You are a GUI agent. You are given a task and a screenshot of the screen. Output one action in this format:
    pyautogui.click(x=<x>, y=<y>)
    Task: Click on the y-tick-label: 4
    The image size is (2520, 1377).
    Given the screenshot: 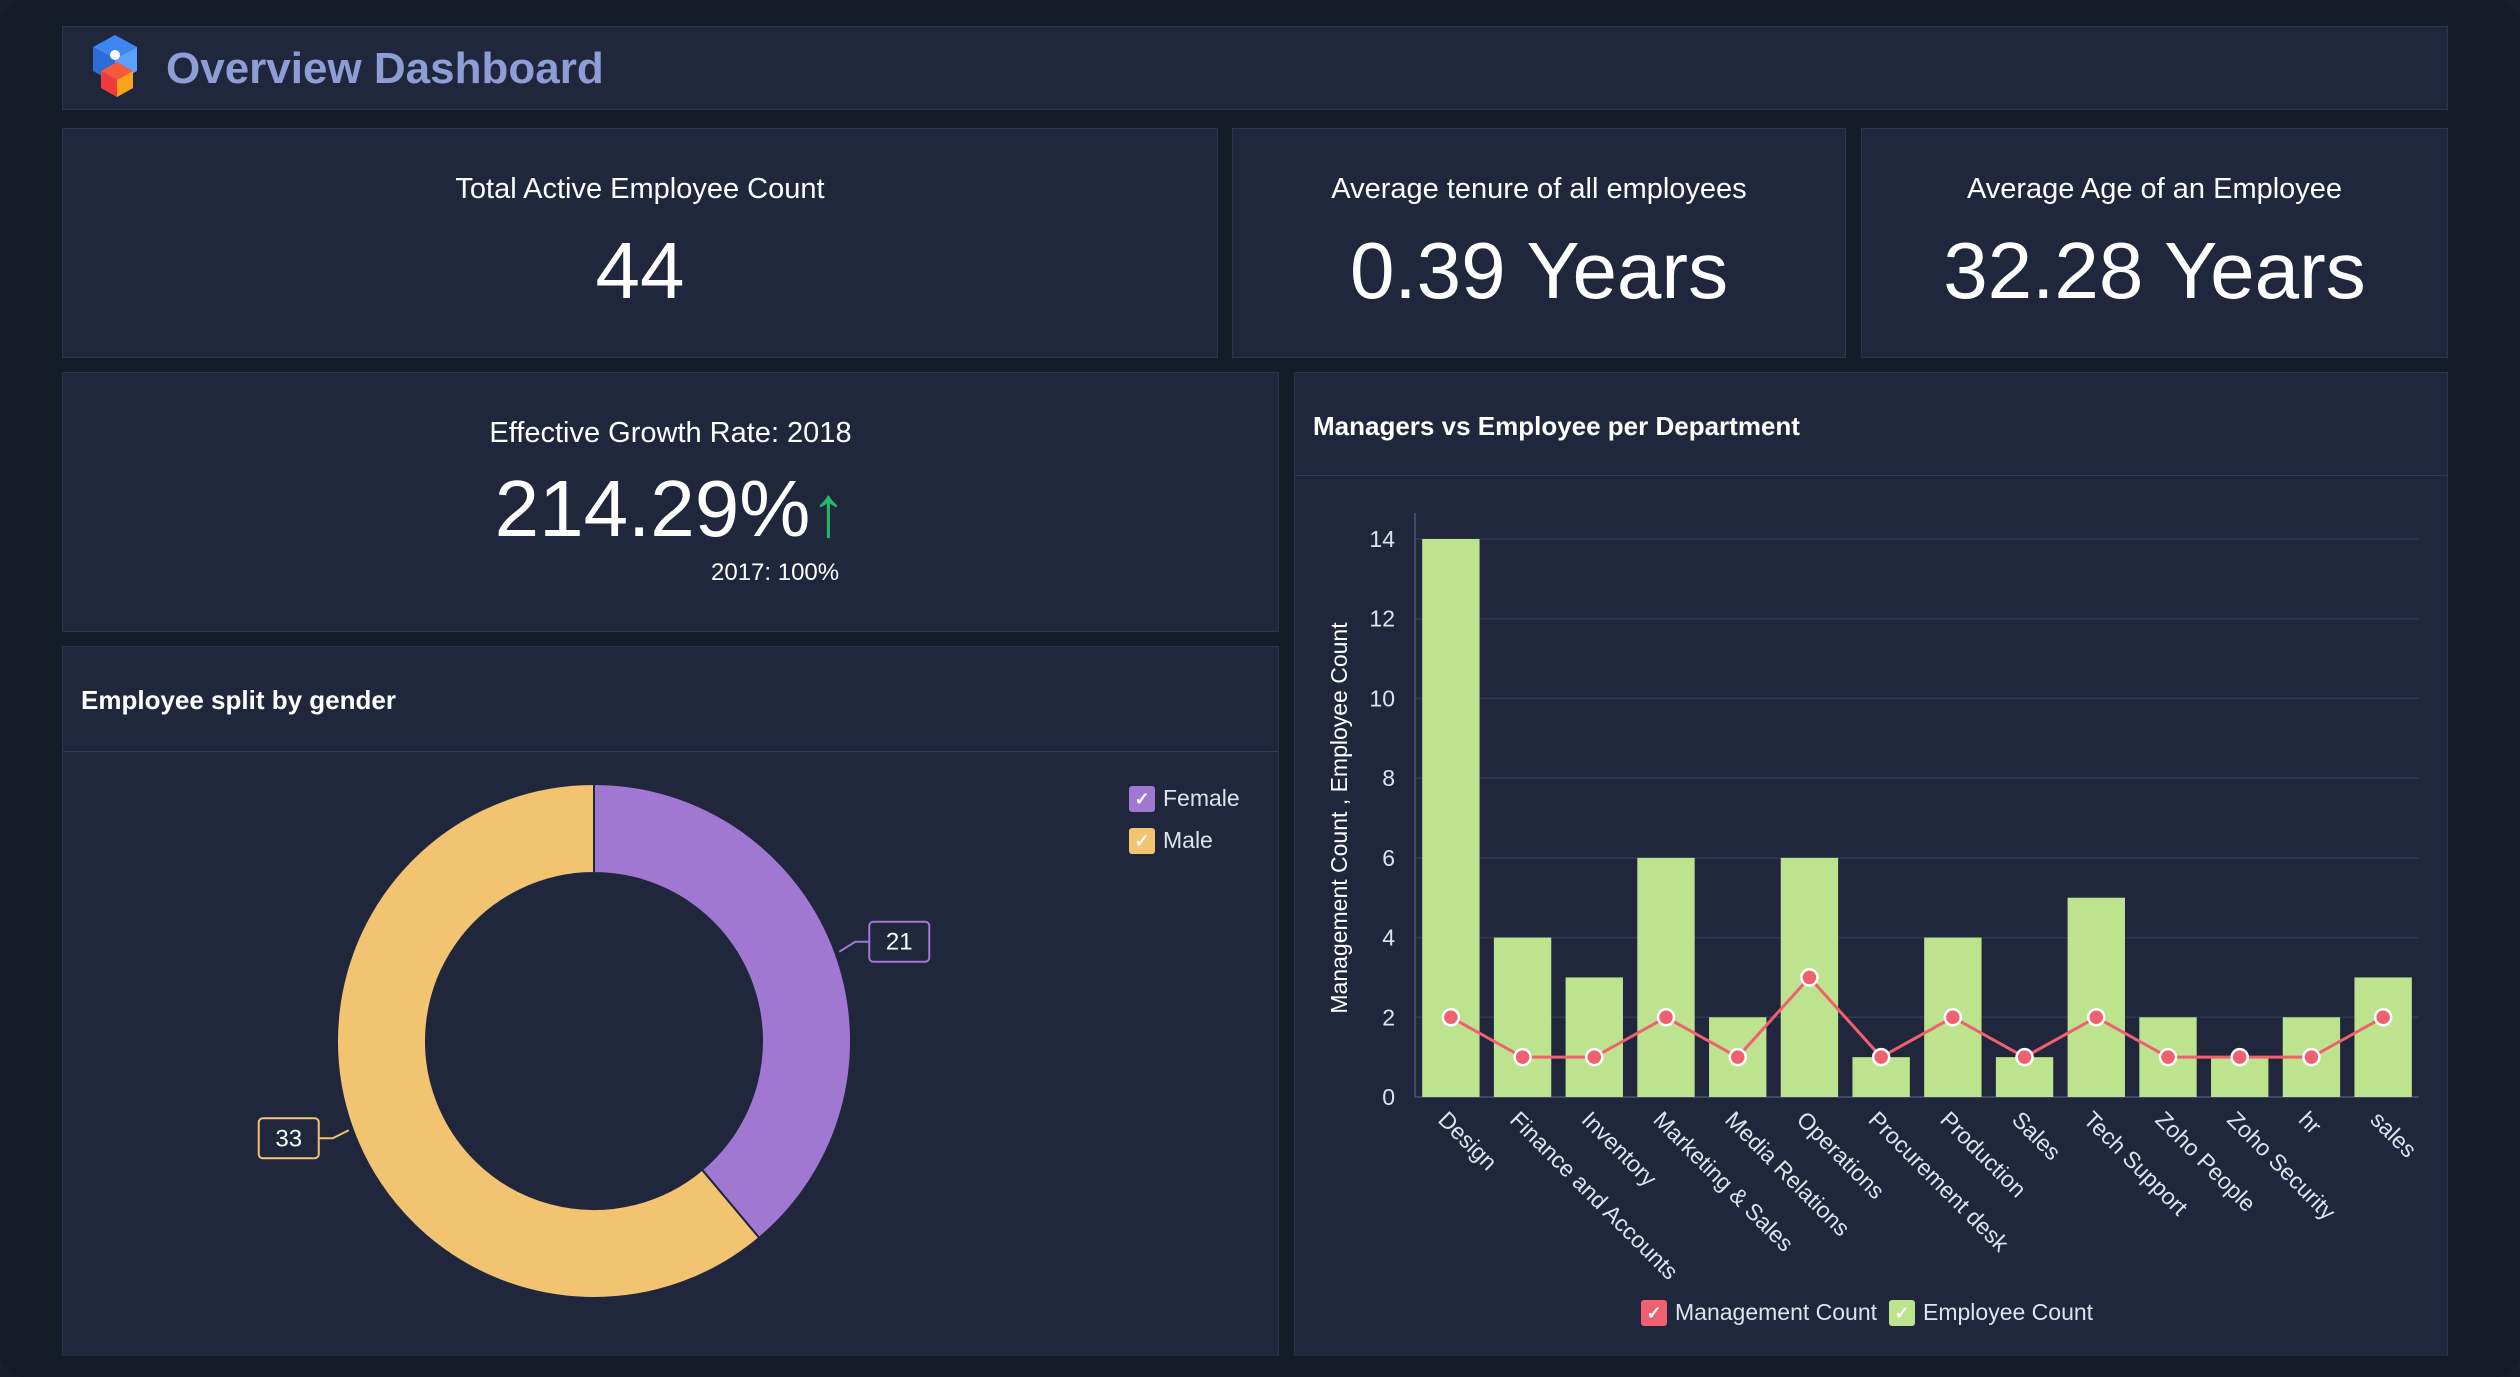 What is the action you would take?
    pyautogui.click(x=1388, y=938)
    